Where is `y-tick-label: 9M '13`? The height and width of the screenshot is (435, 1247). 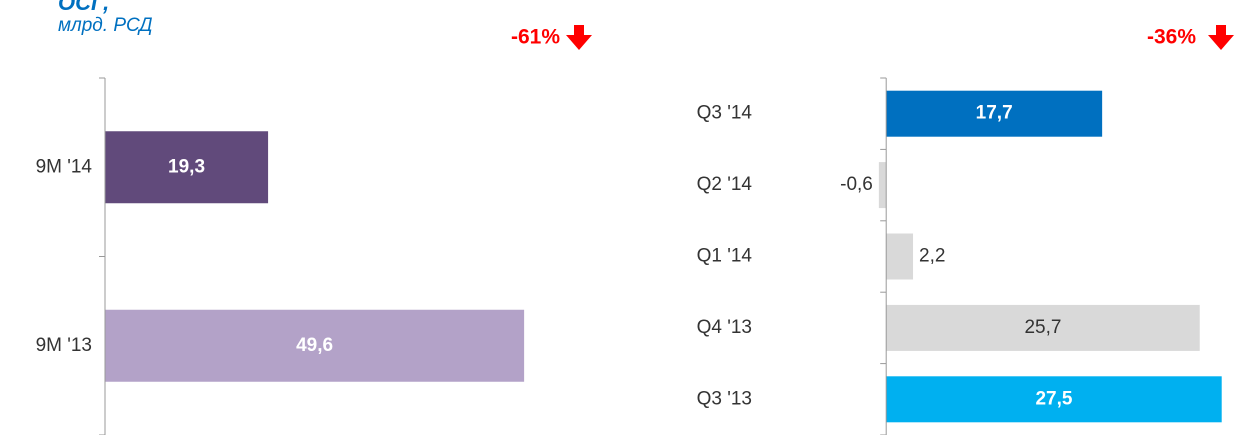 y-tick-label: 9M '13 is located at coordinates (64, 345).